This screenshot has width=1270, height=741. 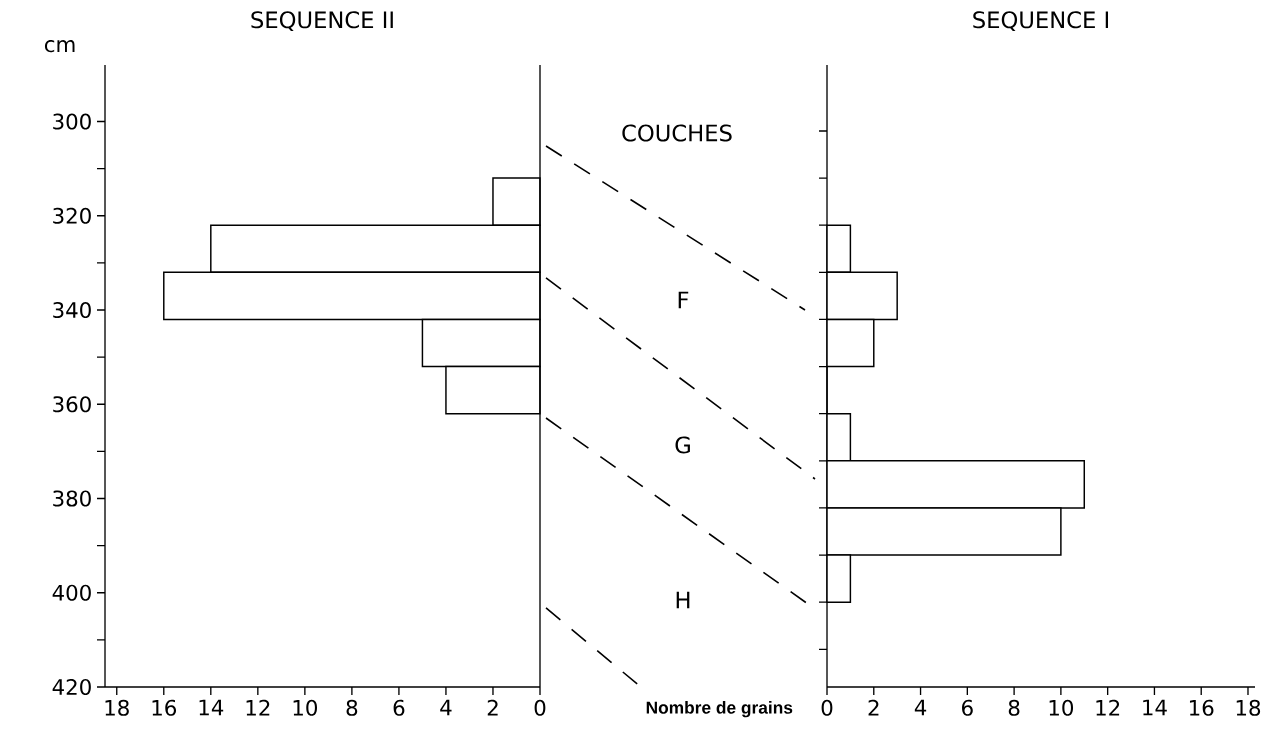 What do you see at coordinates (683, 300) in the screenshot?
I see `text: F` at bounding box center [683, 300].